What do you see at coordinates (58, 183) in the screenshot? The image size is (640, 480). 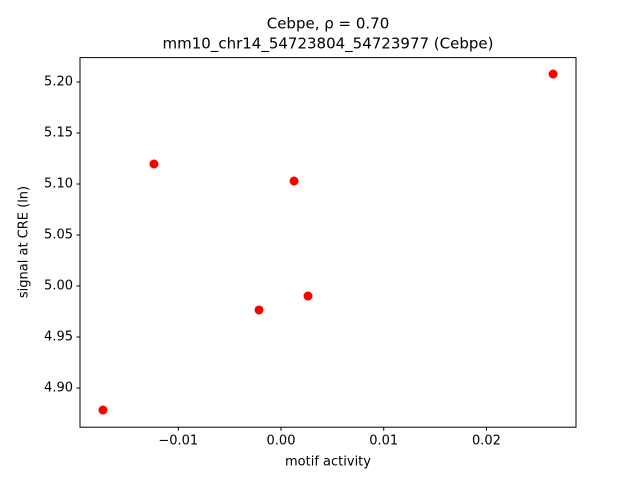 I see `y-tick-label: 5.10` at bounding box center [58, 183].